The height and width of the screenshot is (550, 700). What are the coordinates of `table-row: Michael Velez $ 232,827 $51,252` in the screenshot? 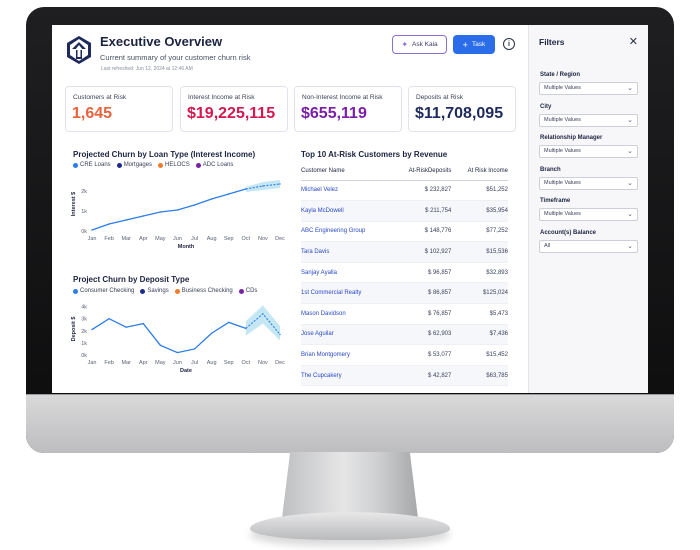 It's located at (404, 191).